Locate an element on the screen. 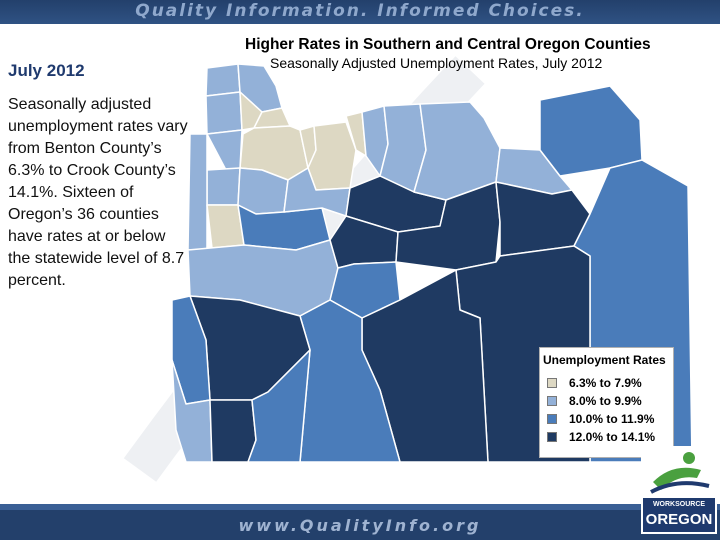  worksource-oregon-logo: WORKSOURCE OREGON is located at coordinates (679, 490).